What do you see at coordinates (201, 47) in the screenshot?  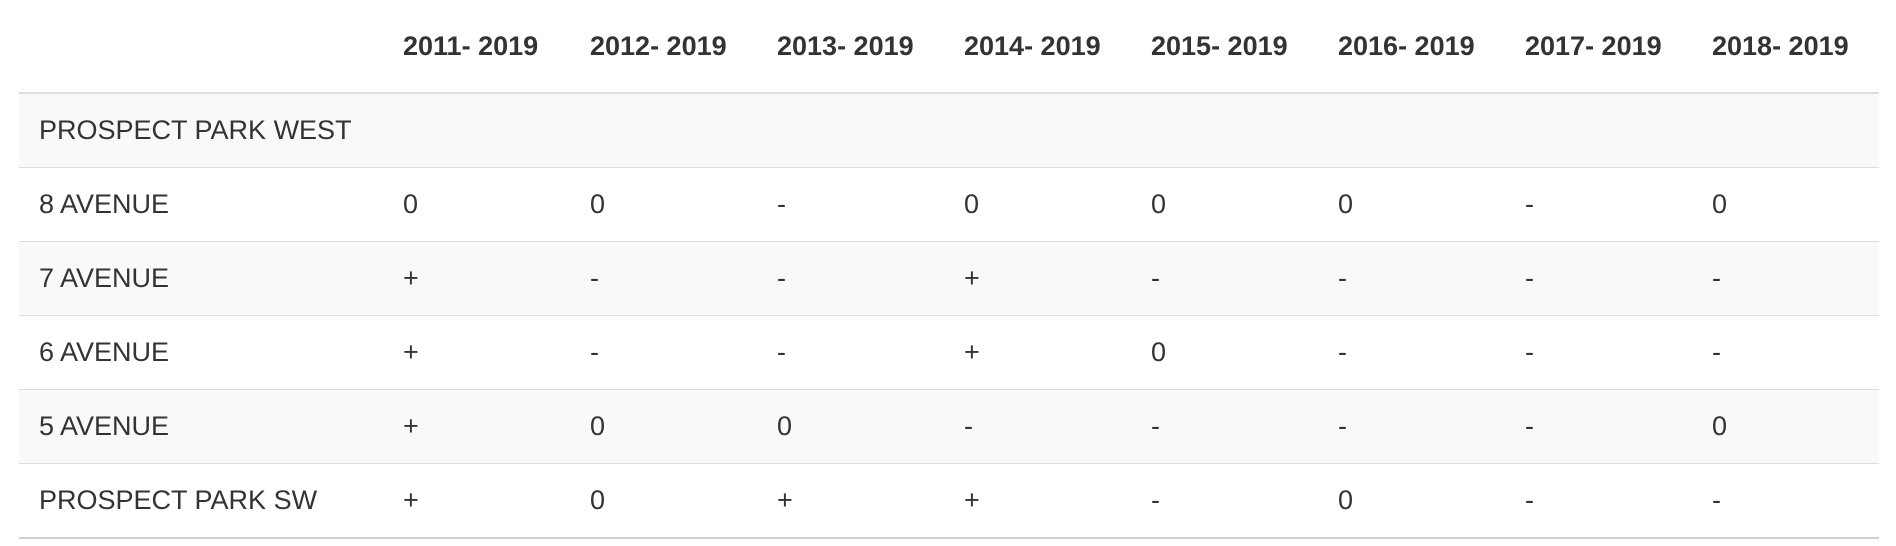 I see `header-cell-empty` at bounding box center [201, 47].